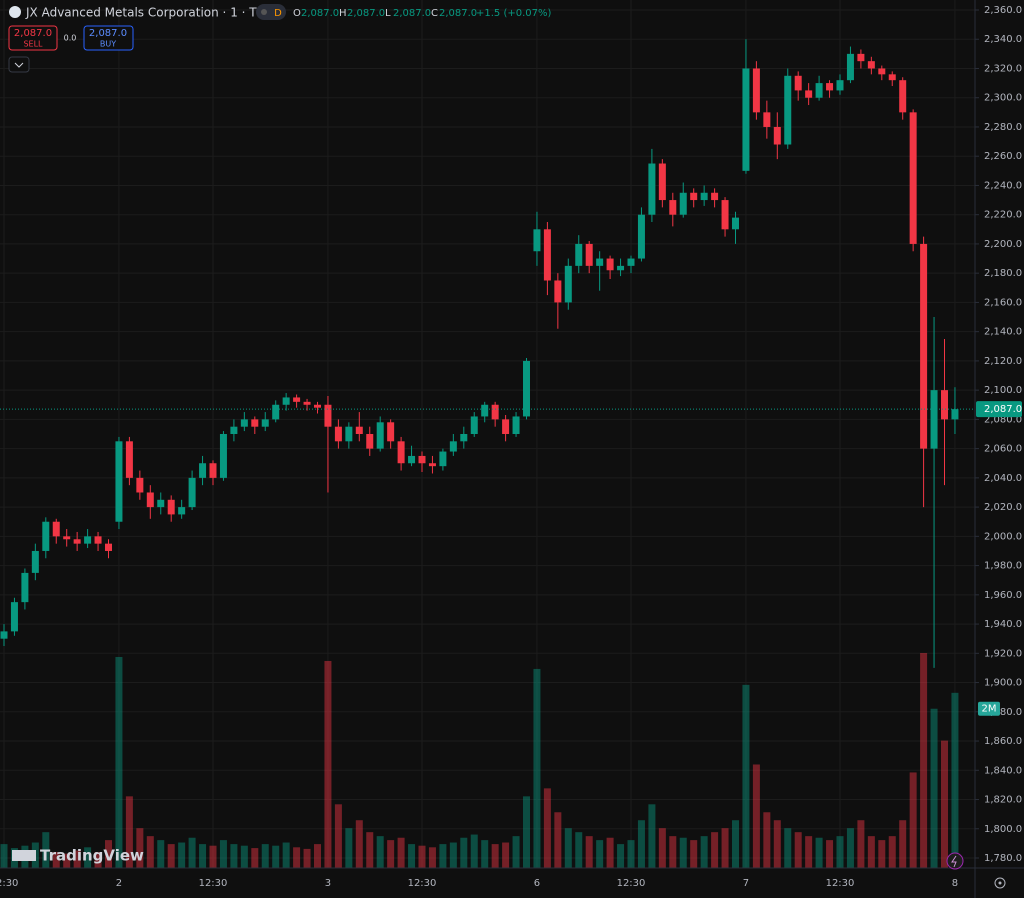 The image size is (1024, 898). What do you see at coordinates (108, 44) in the screenshot?
I see `buy-label: BUY` at bounding box center [108, 44].